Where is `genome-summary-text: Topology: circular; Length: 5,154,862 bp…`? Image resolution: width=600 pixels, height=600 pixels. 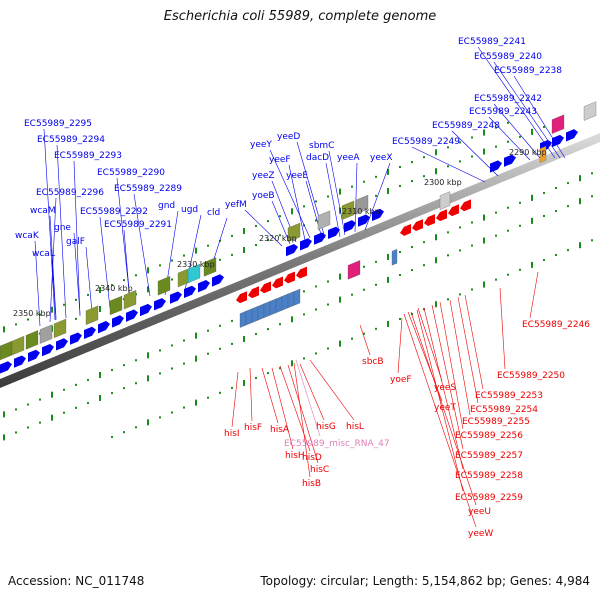
genome-summary-text: Topology: circular; Length: 5,154,862 bp… is located at coordinates (425, 581).